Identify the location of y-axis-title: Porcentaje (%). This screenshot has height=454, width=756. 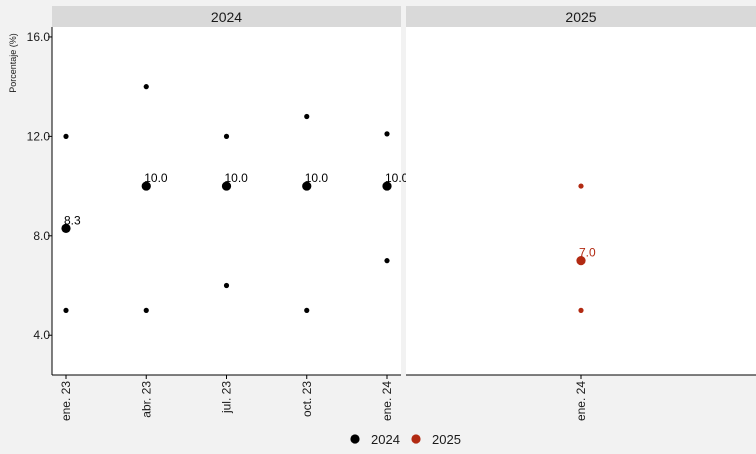
(13, 63).